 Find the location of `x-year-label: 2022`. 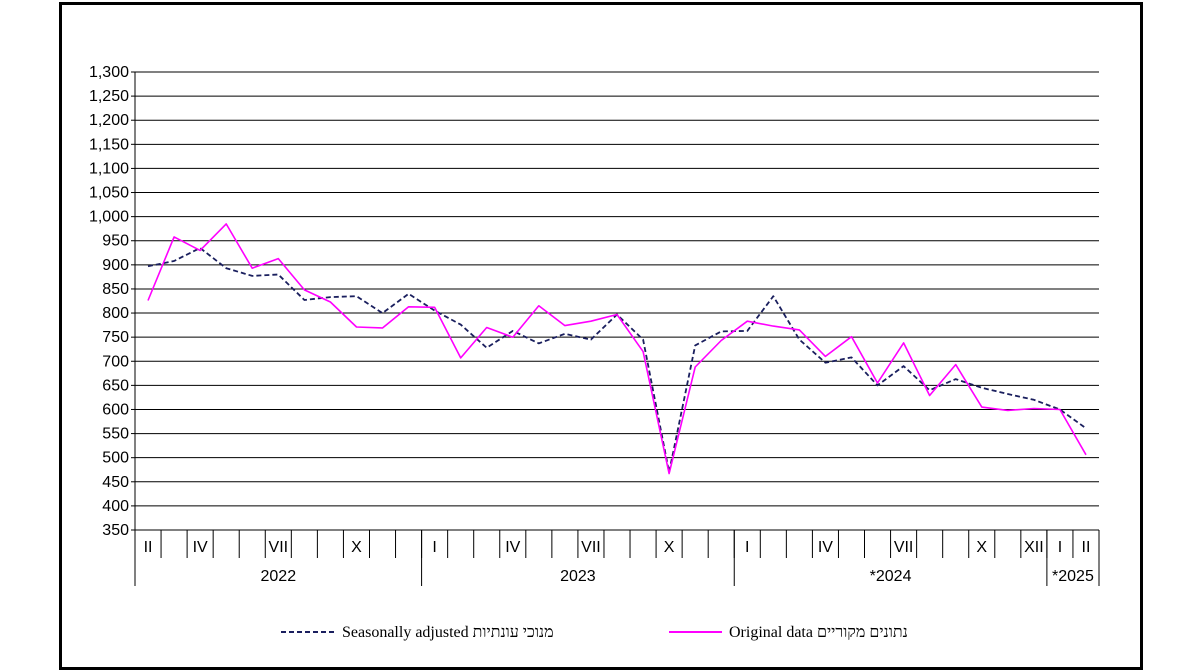

x-year-label: 2022 is located at coordinates (279, 576).